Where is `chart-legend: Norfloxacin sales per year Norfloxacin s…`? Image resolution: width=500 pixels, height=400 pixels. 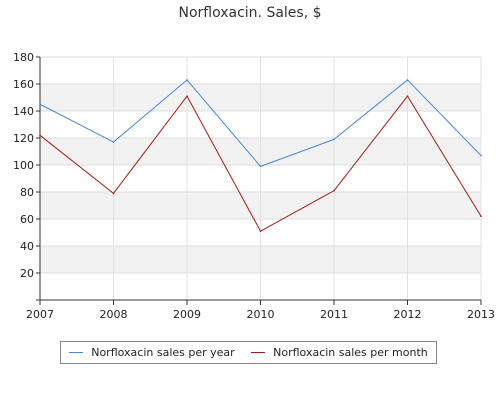 chart-legend: Norfloxacin sales per year Norfloxacin s… is located at coordinates (248, 352).